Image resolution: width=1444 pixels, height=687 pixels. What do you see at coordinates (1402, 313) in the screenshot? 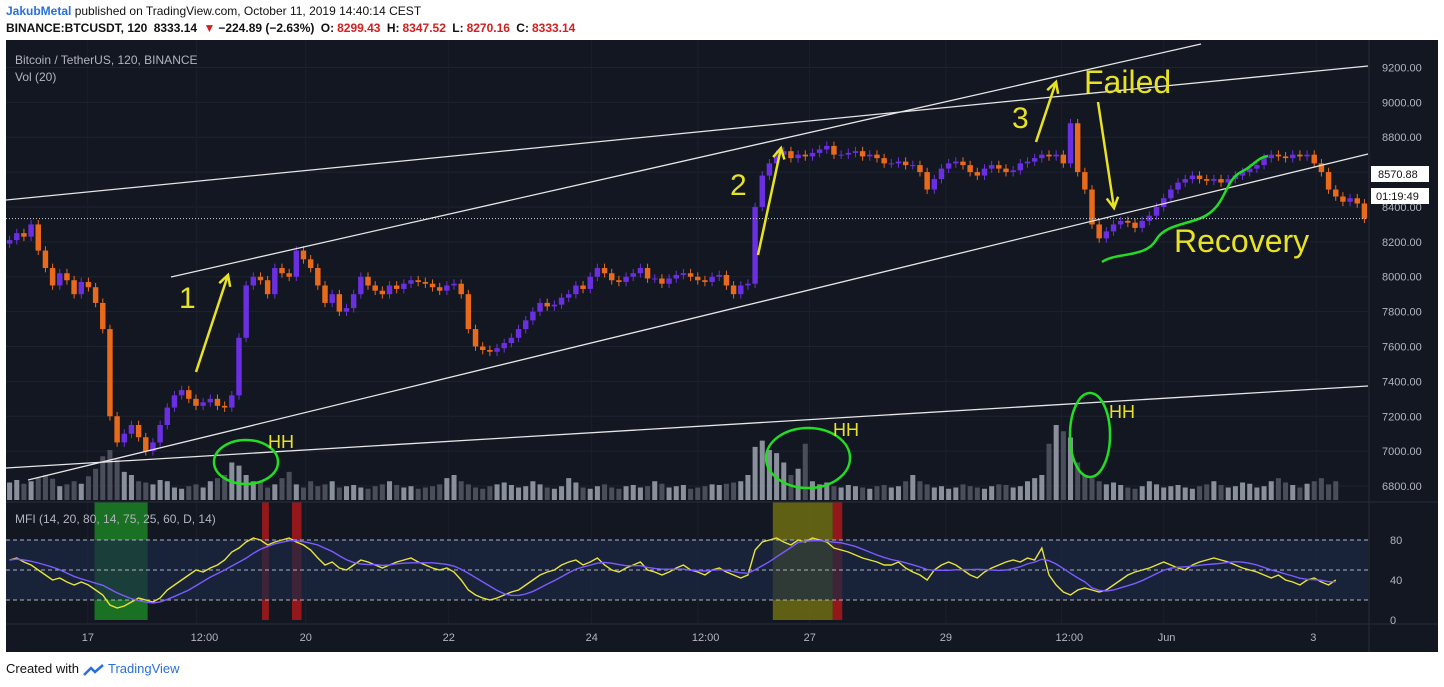
I see `price-tick-label: 7800.00` at bounding box center [1402, 313].